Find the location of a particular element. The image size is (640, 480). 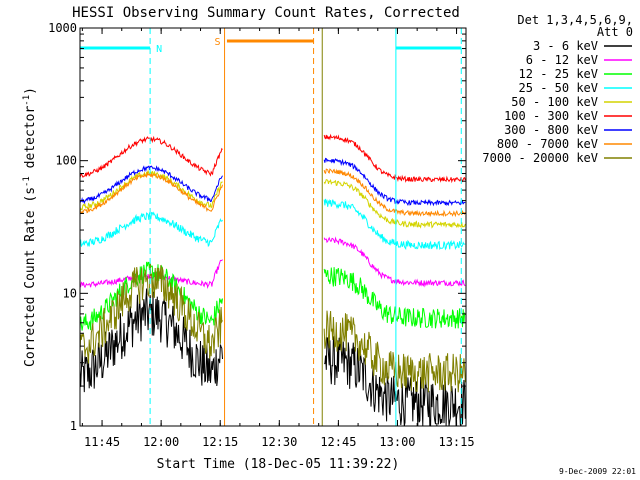

annotation-label-S: S is located at coordinates (218, 42).